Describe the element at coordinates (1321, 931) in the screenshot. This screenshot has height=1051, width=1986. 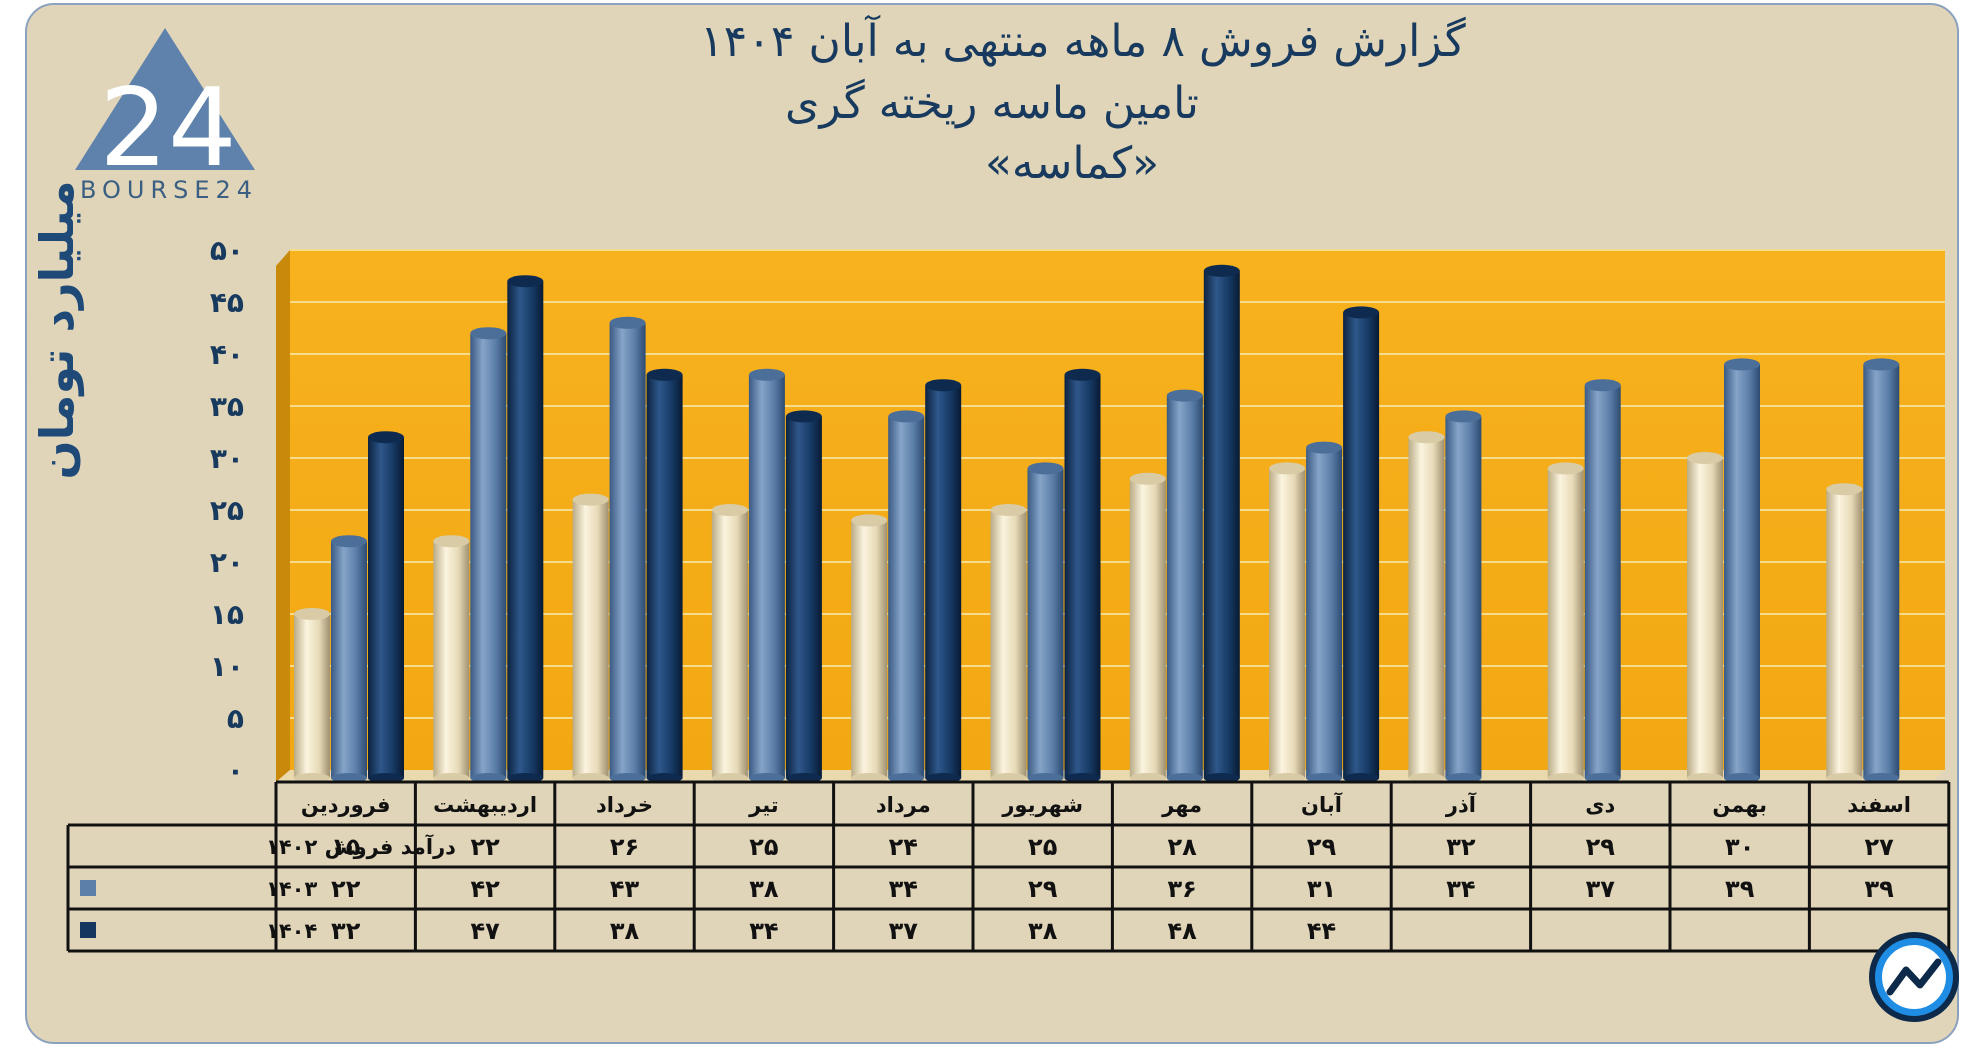
I see `table-value-1404: ۴۴` at that location.